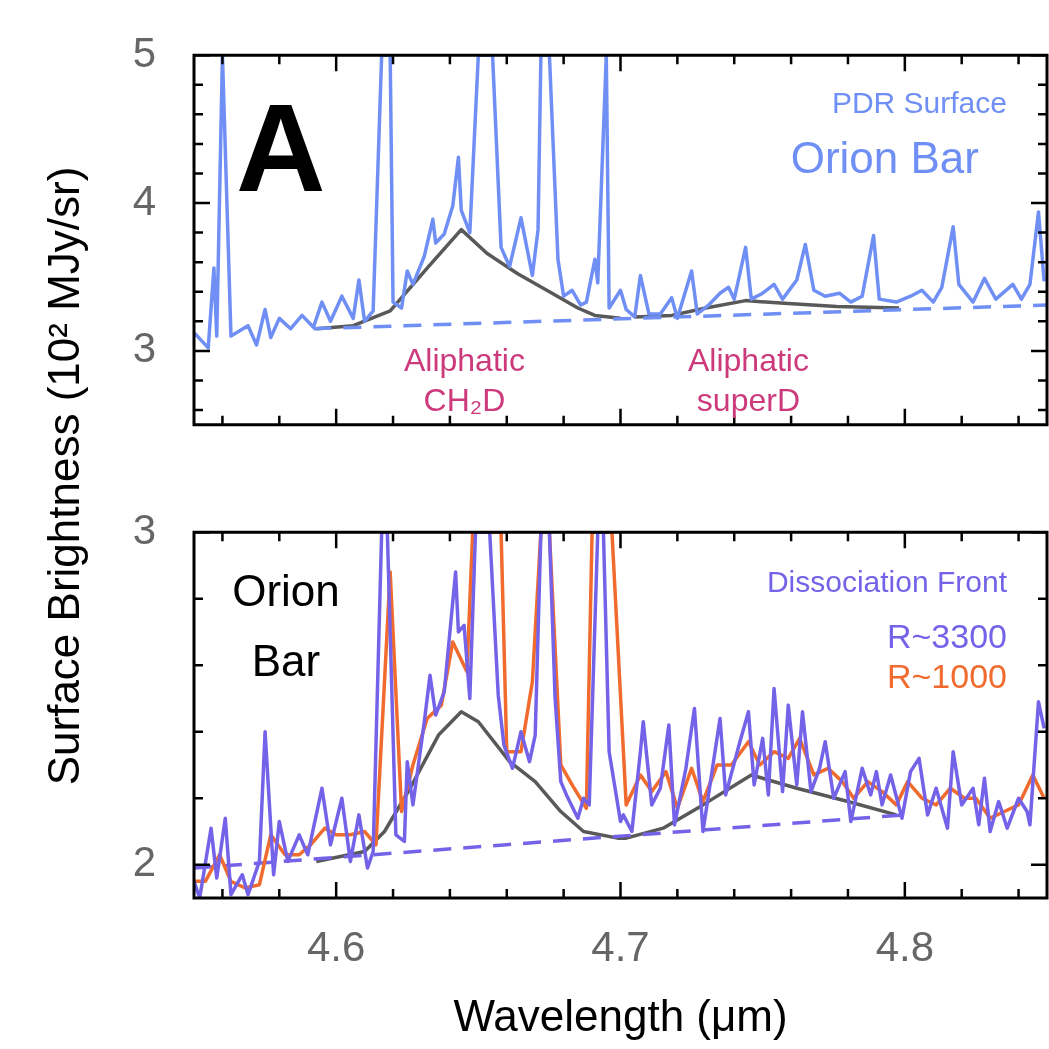 The height and width of the screenshot is (1049, 1049). What do you see at coordinates (464, 379) in the screenshot?
I see `annotation: Aliphatic CH₂D` at bounding box center [464, 379].